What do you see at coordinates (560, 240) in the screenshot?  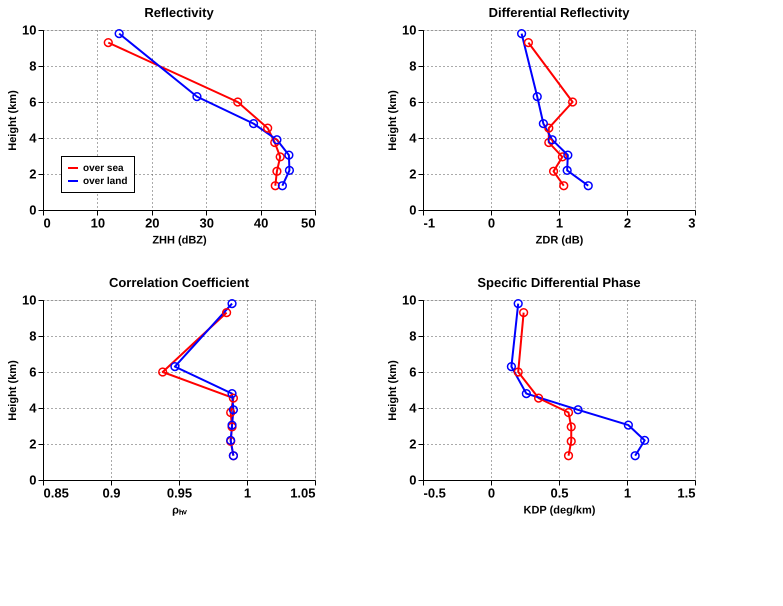 I see `x-axis-title: ZDR (dB)` at bounding box center [560, 240].